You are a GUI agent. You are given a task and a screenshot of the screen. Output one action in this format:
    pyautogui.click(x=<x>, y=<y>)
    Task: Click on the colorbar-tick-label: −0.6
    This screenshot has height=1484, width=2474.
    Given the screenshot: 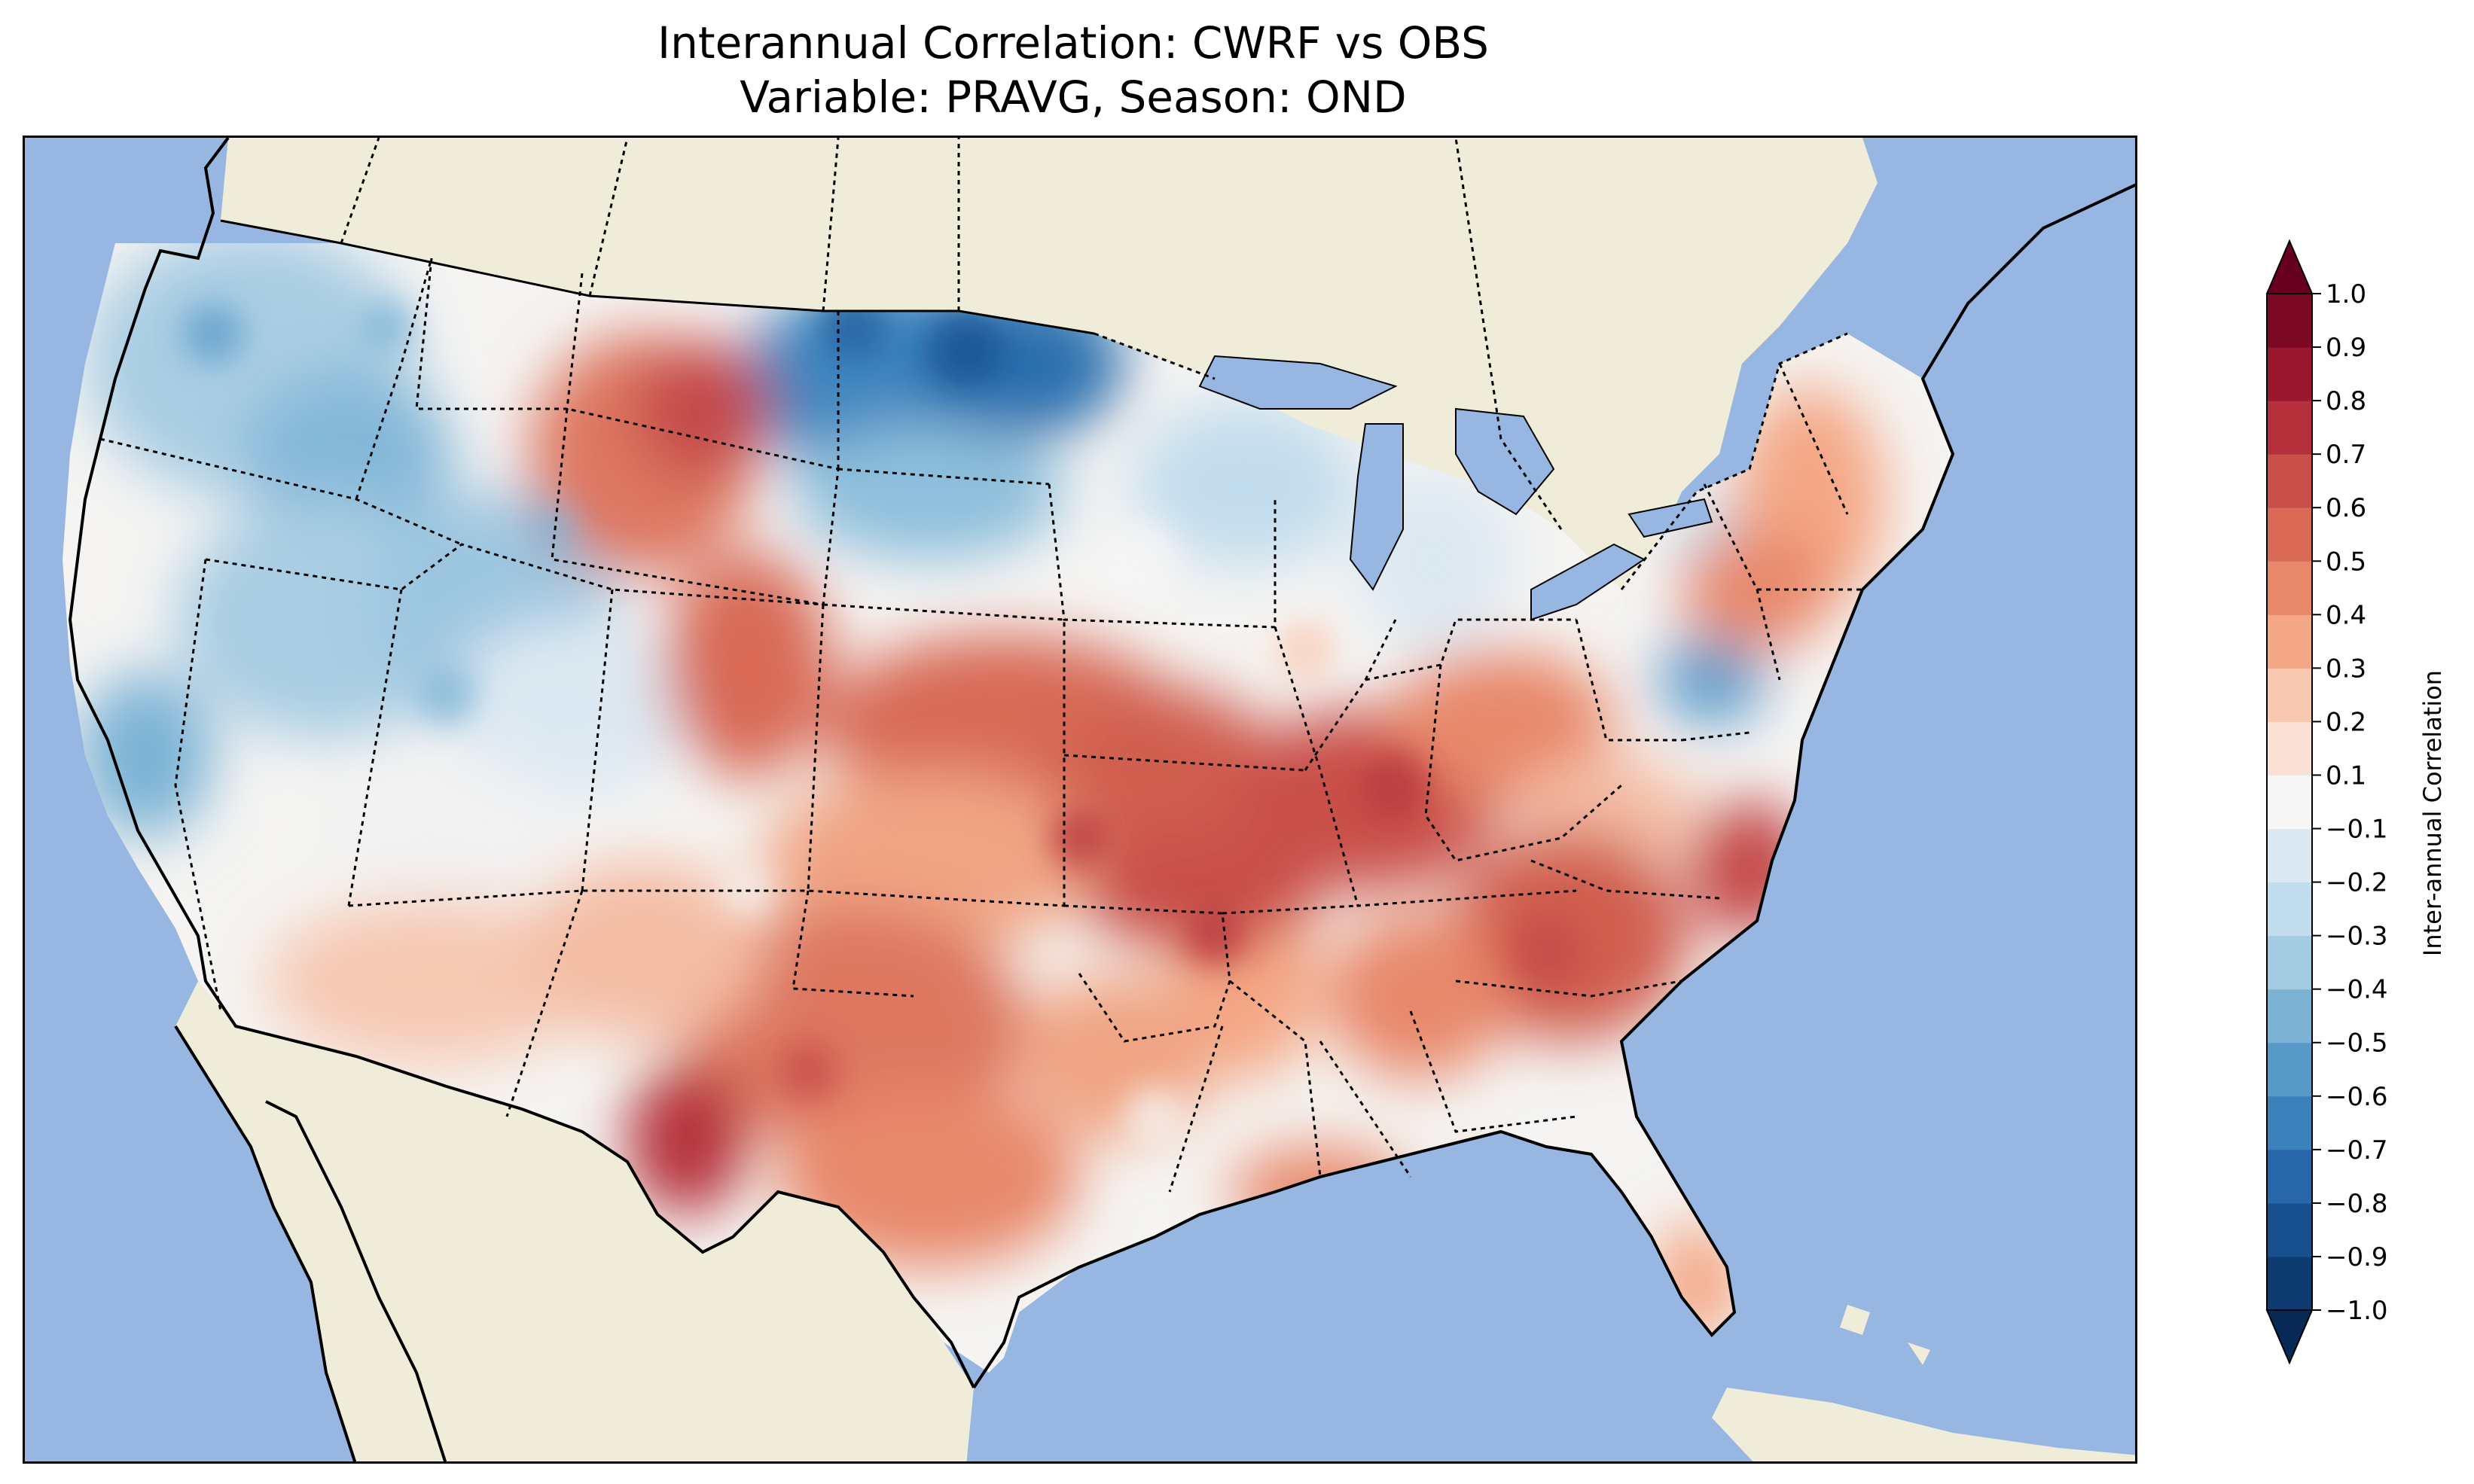 What is the action you would take?
    pyautogui.click(x=2357, y=1097)
    